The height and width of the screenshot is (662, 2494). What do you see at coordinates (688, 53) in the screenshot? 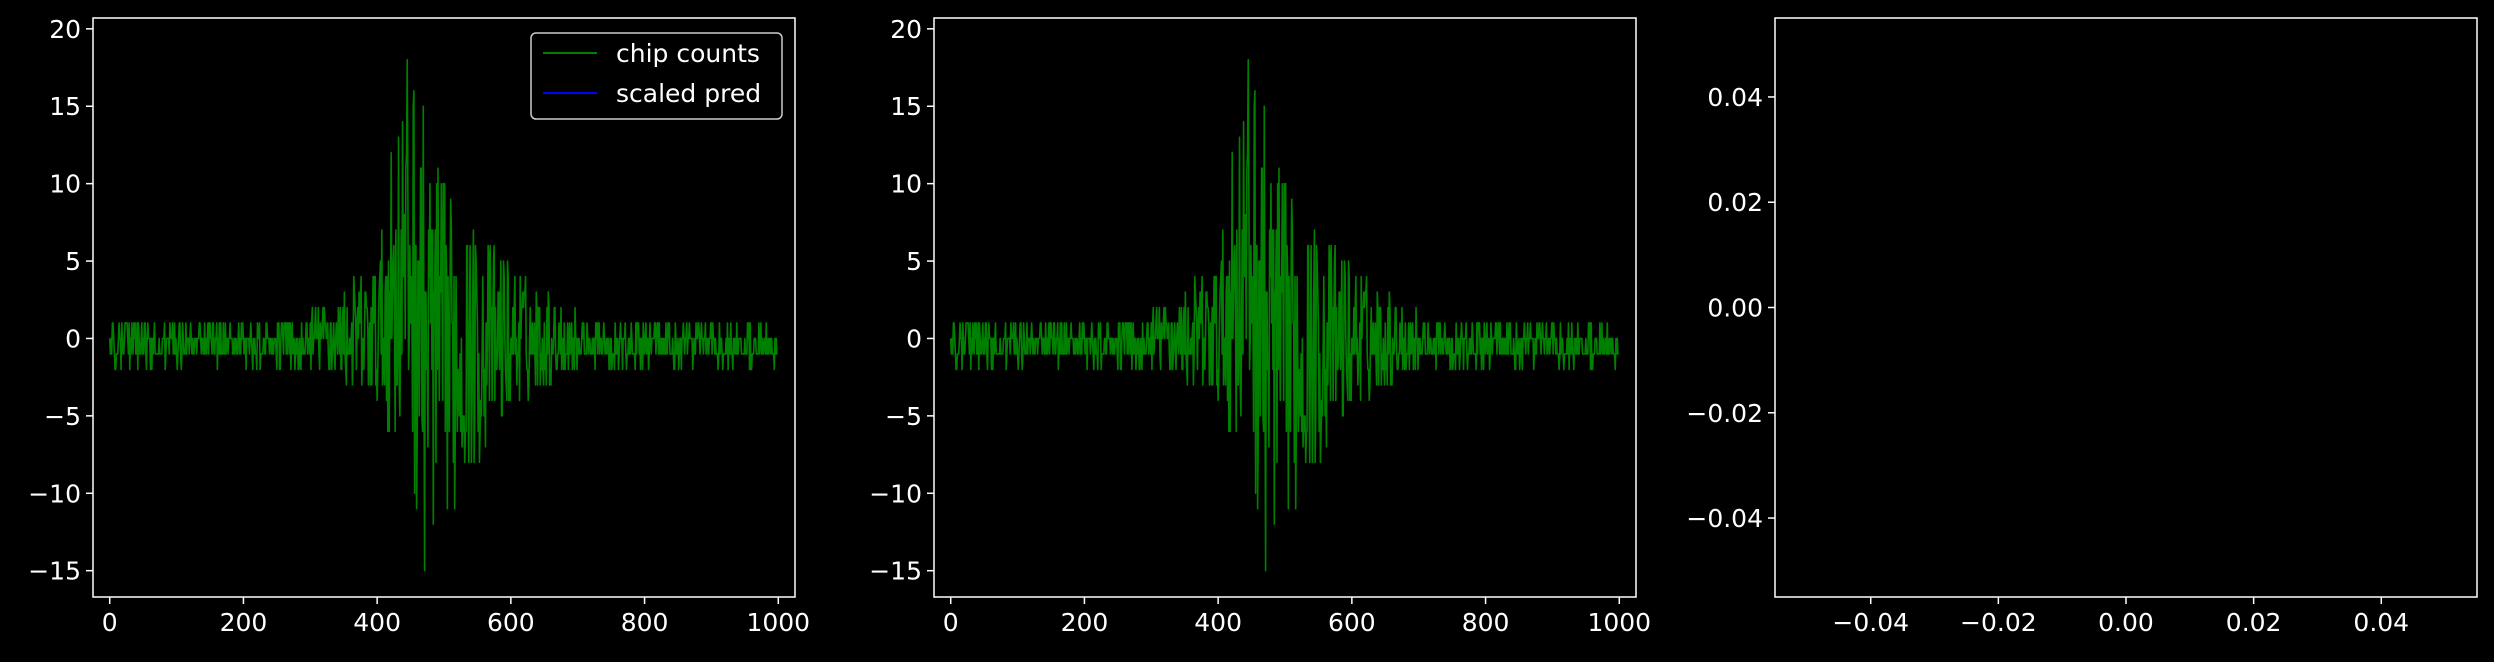
I see `legend-label-chip-counts: chip counts` at bounding box center [688, 53].